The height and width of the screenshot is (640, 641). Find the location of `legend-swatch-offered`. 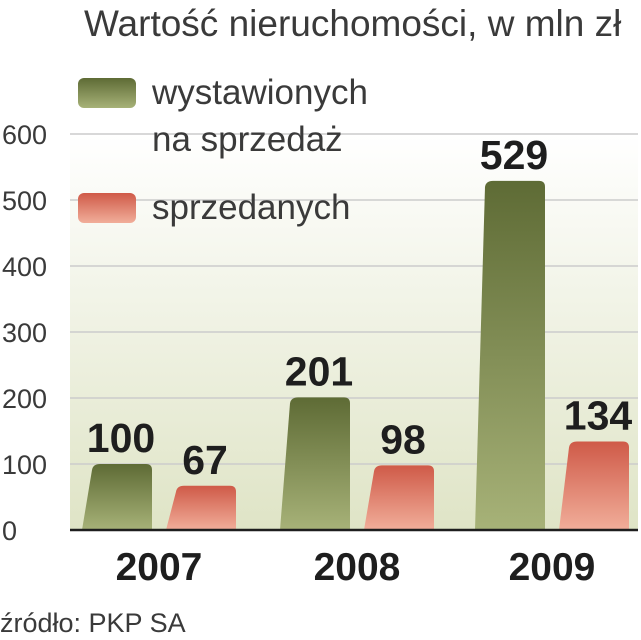

legend-swatch-offered is located at coordinates (107, 93).